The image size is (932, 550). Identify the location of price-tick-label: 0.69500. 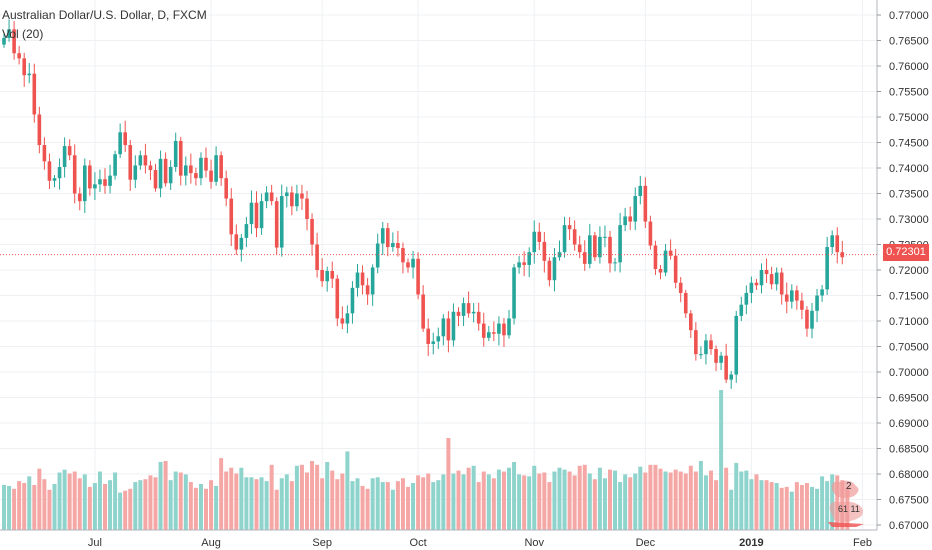
(909, 399).